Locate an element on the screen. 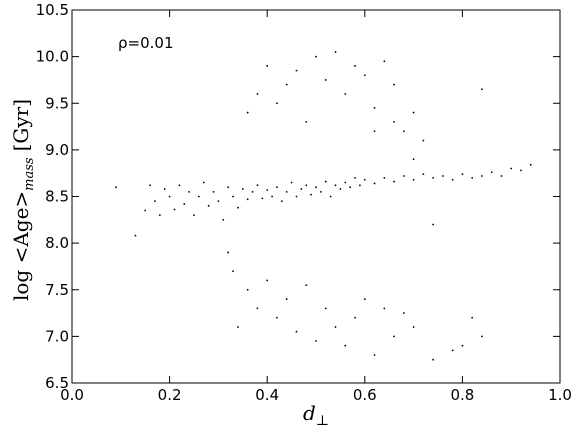 This screenshot has width=576, height=432. x-tick-label: 0.6 is located at coordinates (365, 395).